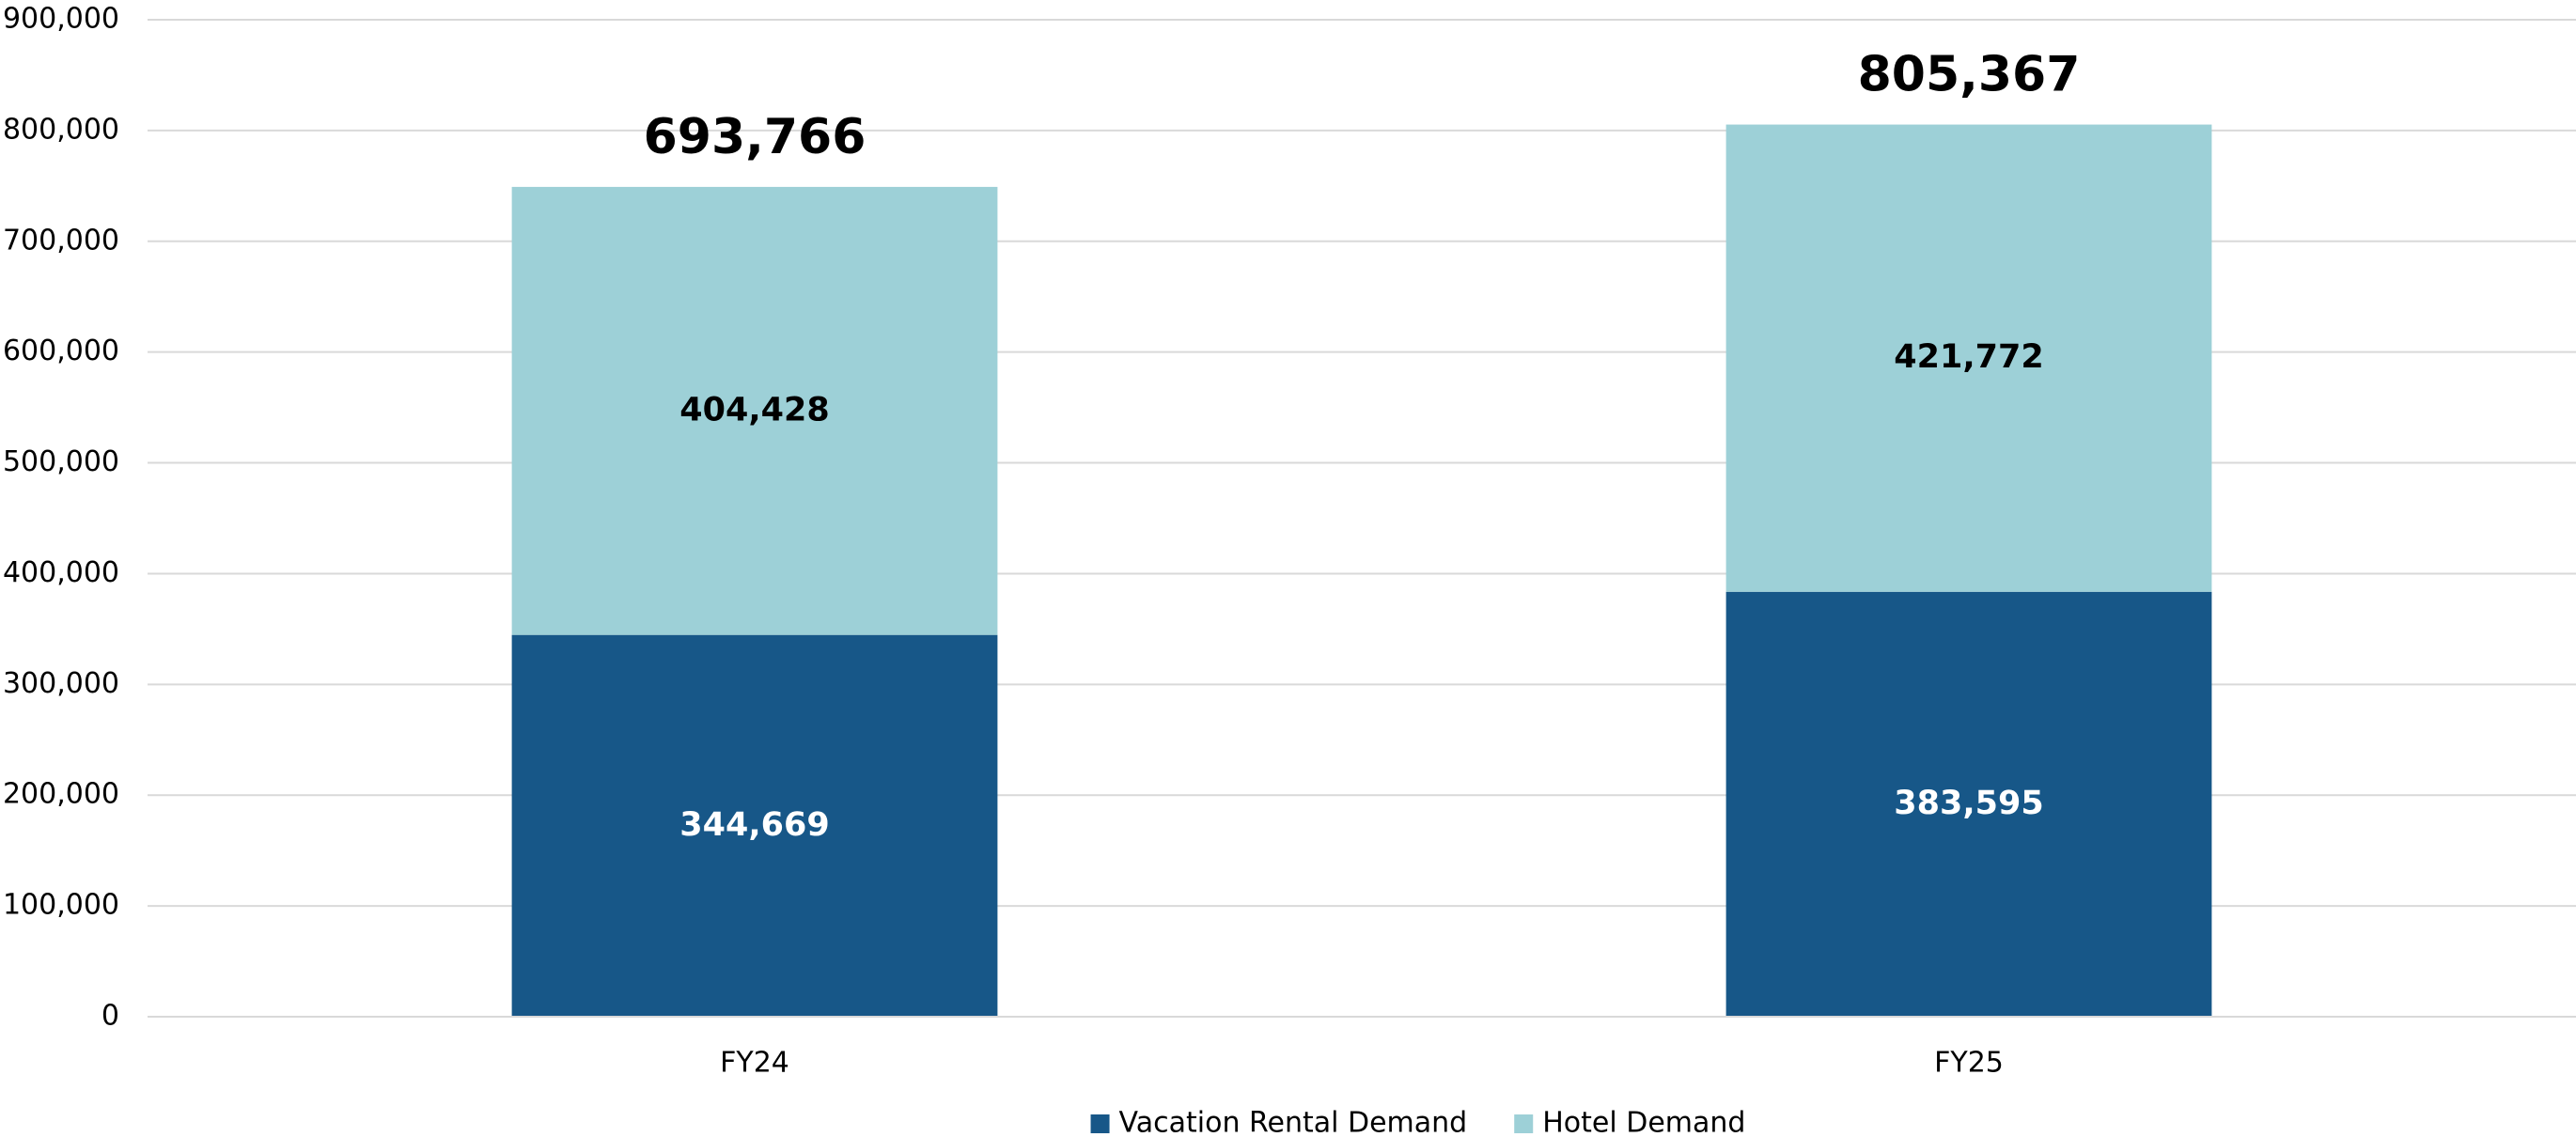 The image size is (2576, 1137). Describe the element at coordinates (61, 905) in the screenshot. I see `y-tick-label: 100,000` at that location.